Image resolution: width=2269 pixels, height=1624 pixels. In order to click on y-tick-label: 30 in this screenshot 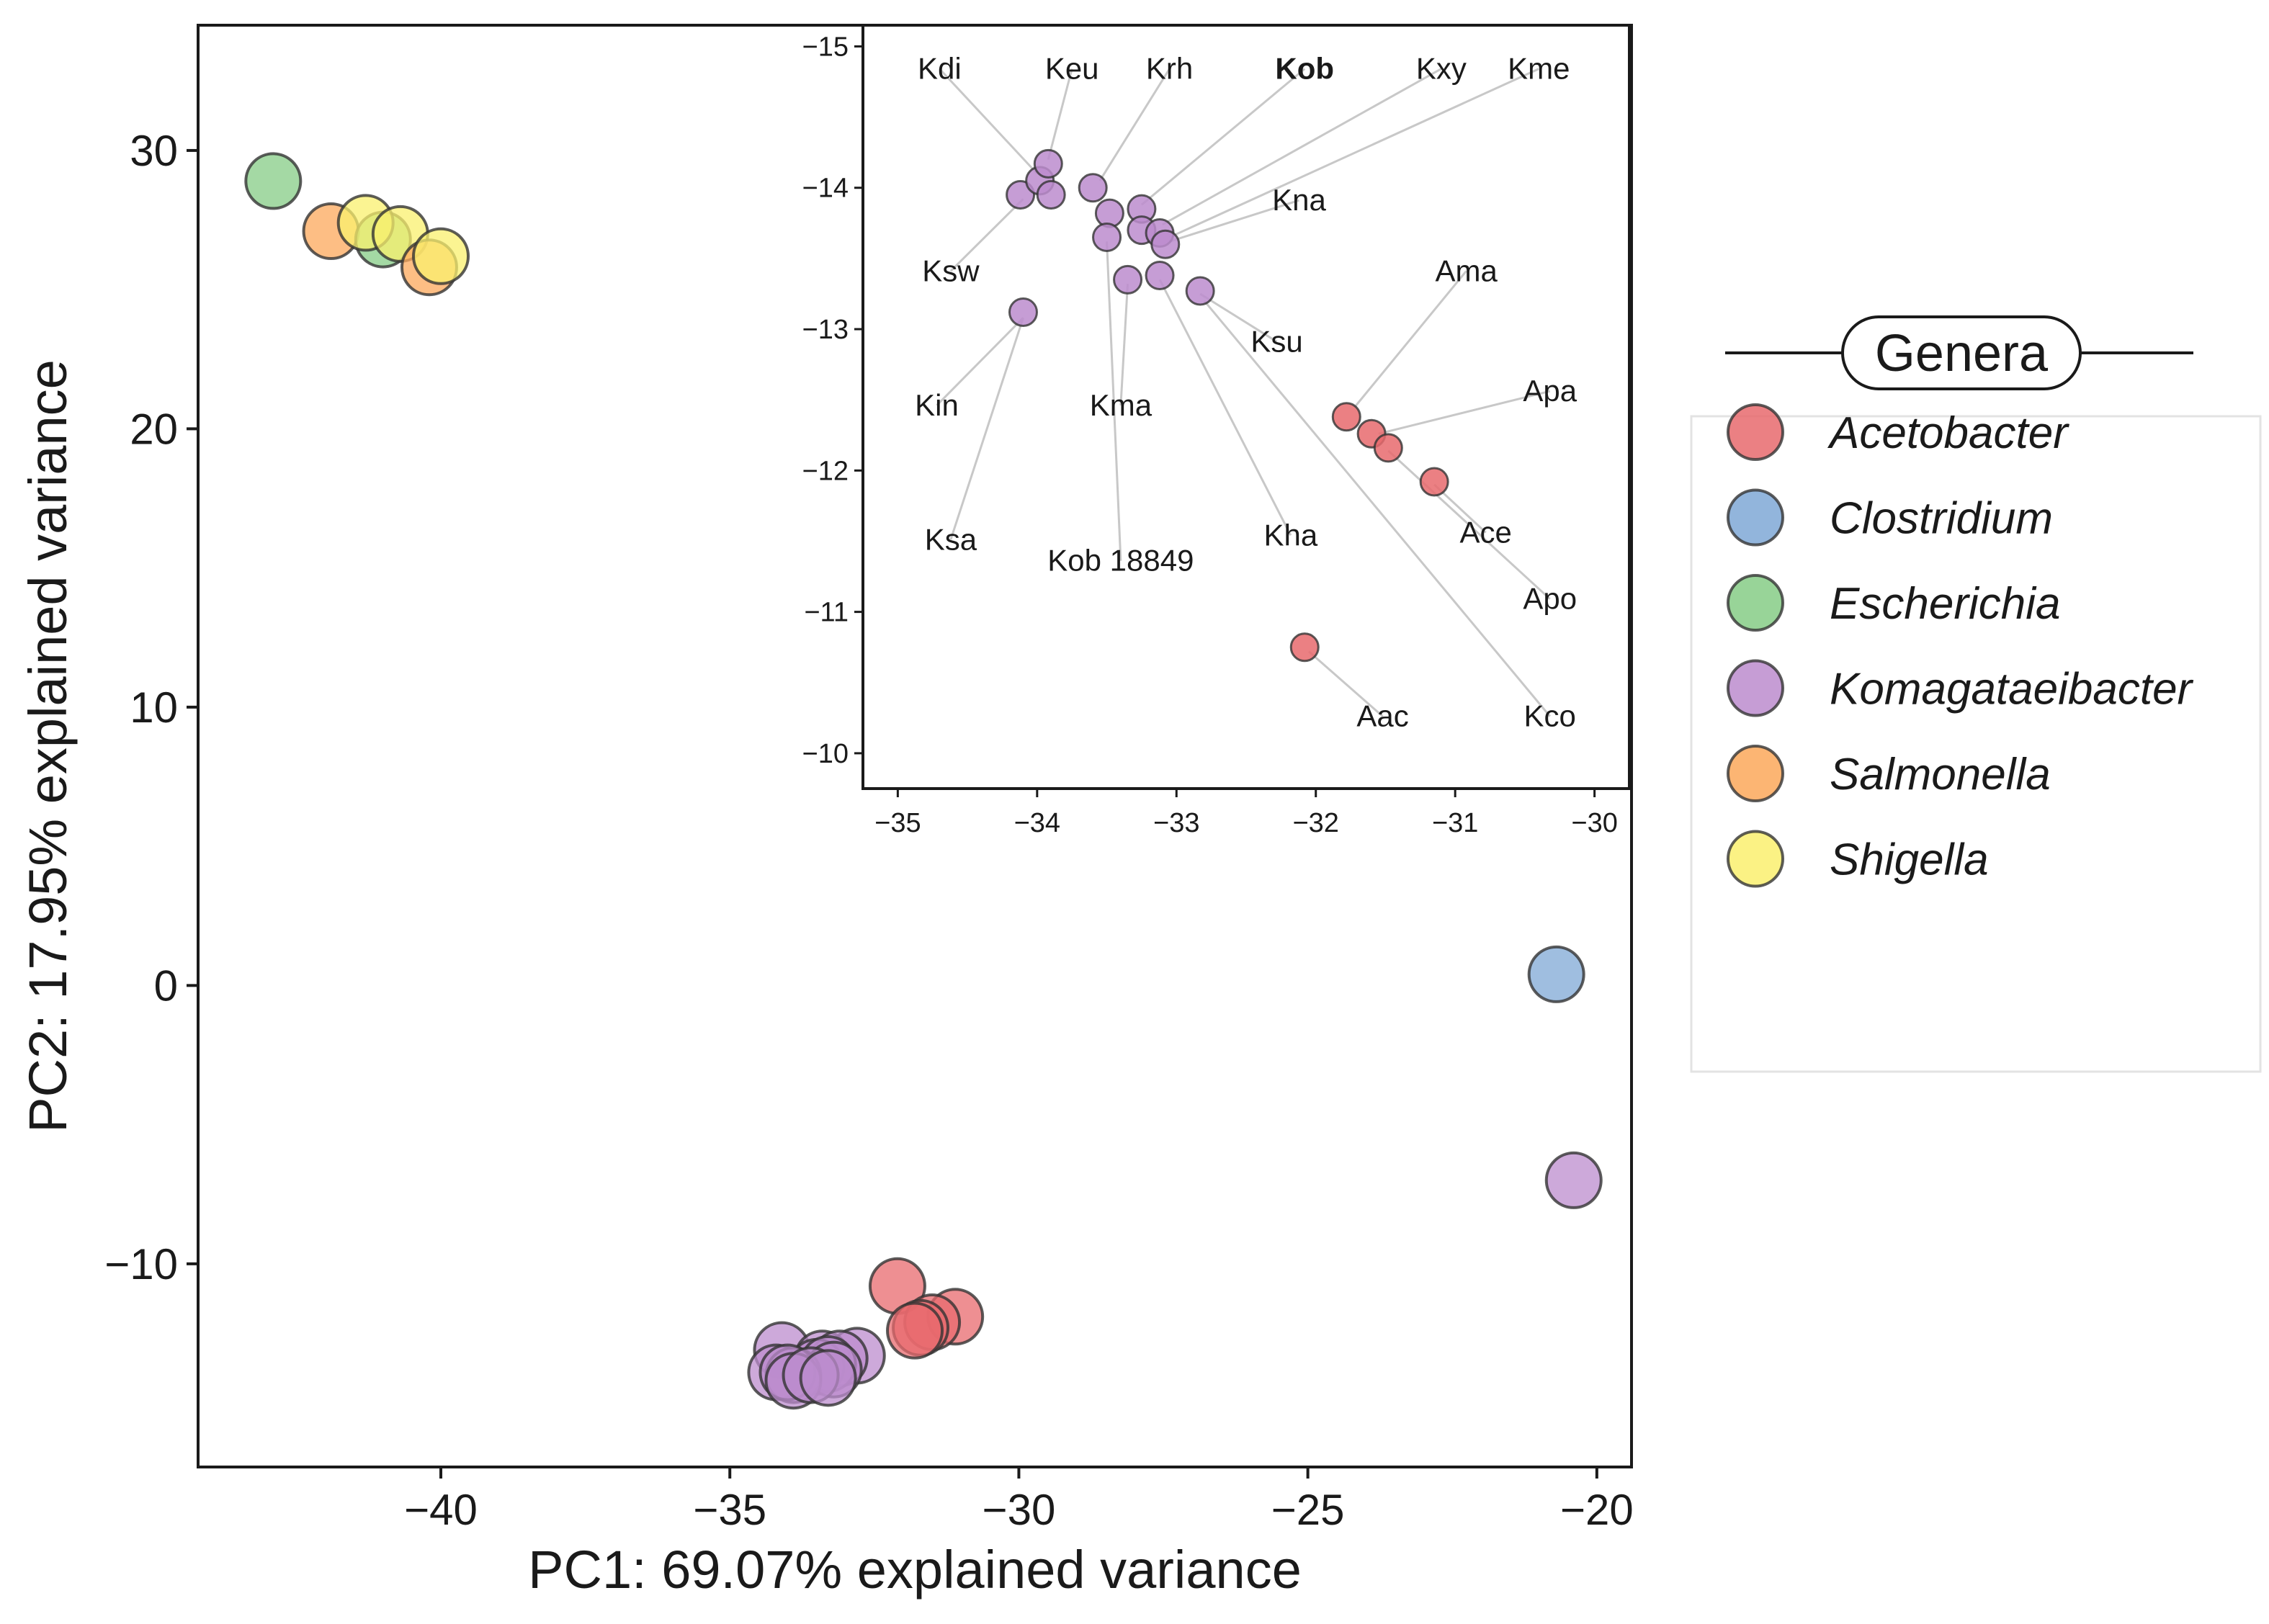, I will do `click(154, 151)`.